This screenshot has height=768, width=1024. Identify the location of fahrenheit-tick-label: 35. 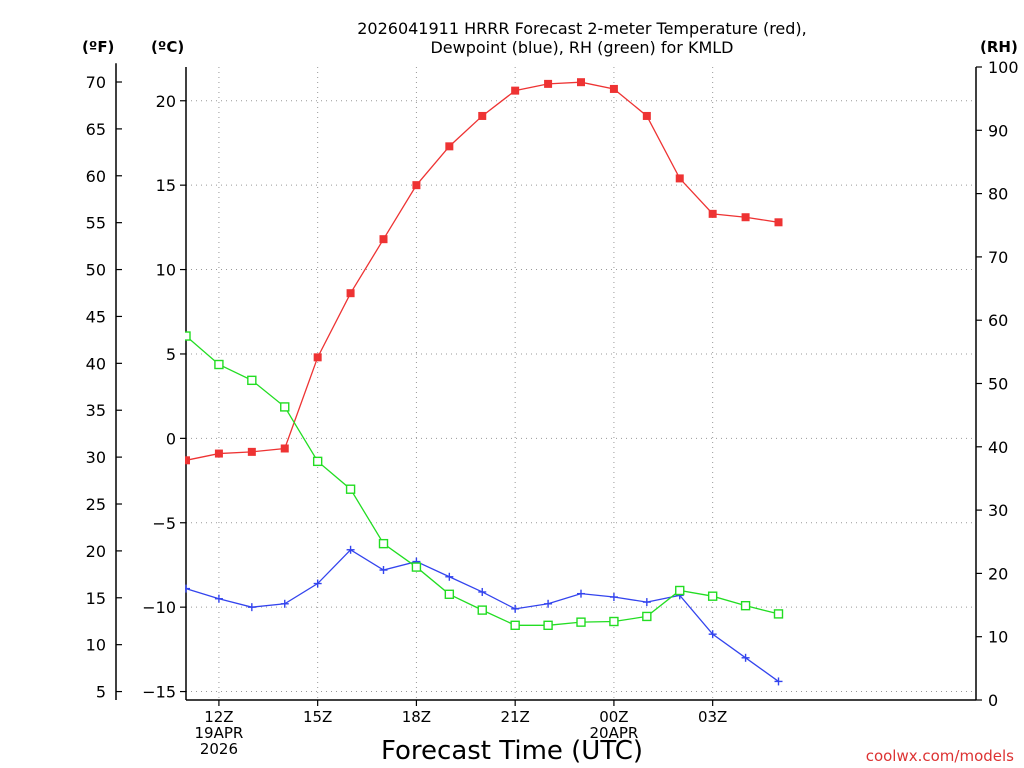
(96, 410).